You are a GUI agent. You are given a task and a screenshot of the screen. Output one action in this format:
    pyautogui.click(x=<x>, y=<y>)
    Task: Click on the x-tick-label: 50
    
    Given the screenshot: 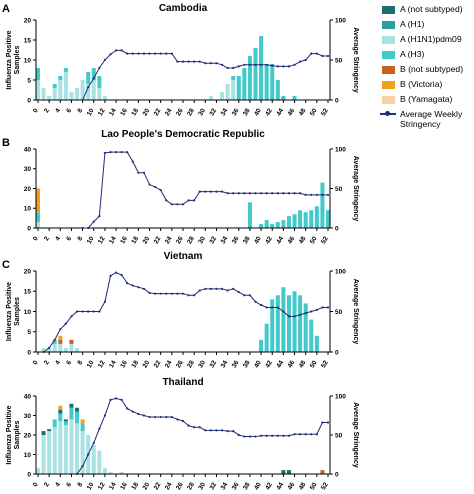 What is the action you would take?
    pyautogui.click(x=314, y=112)
    